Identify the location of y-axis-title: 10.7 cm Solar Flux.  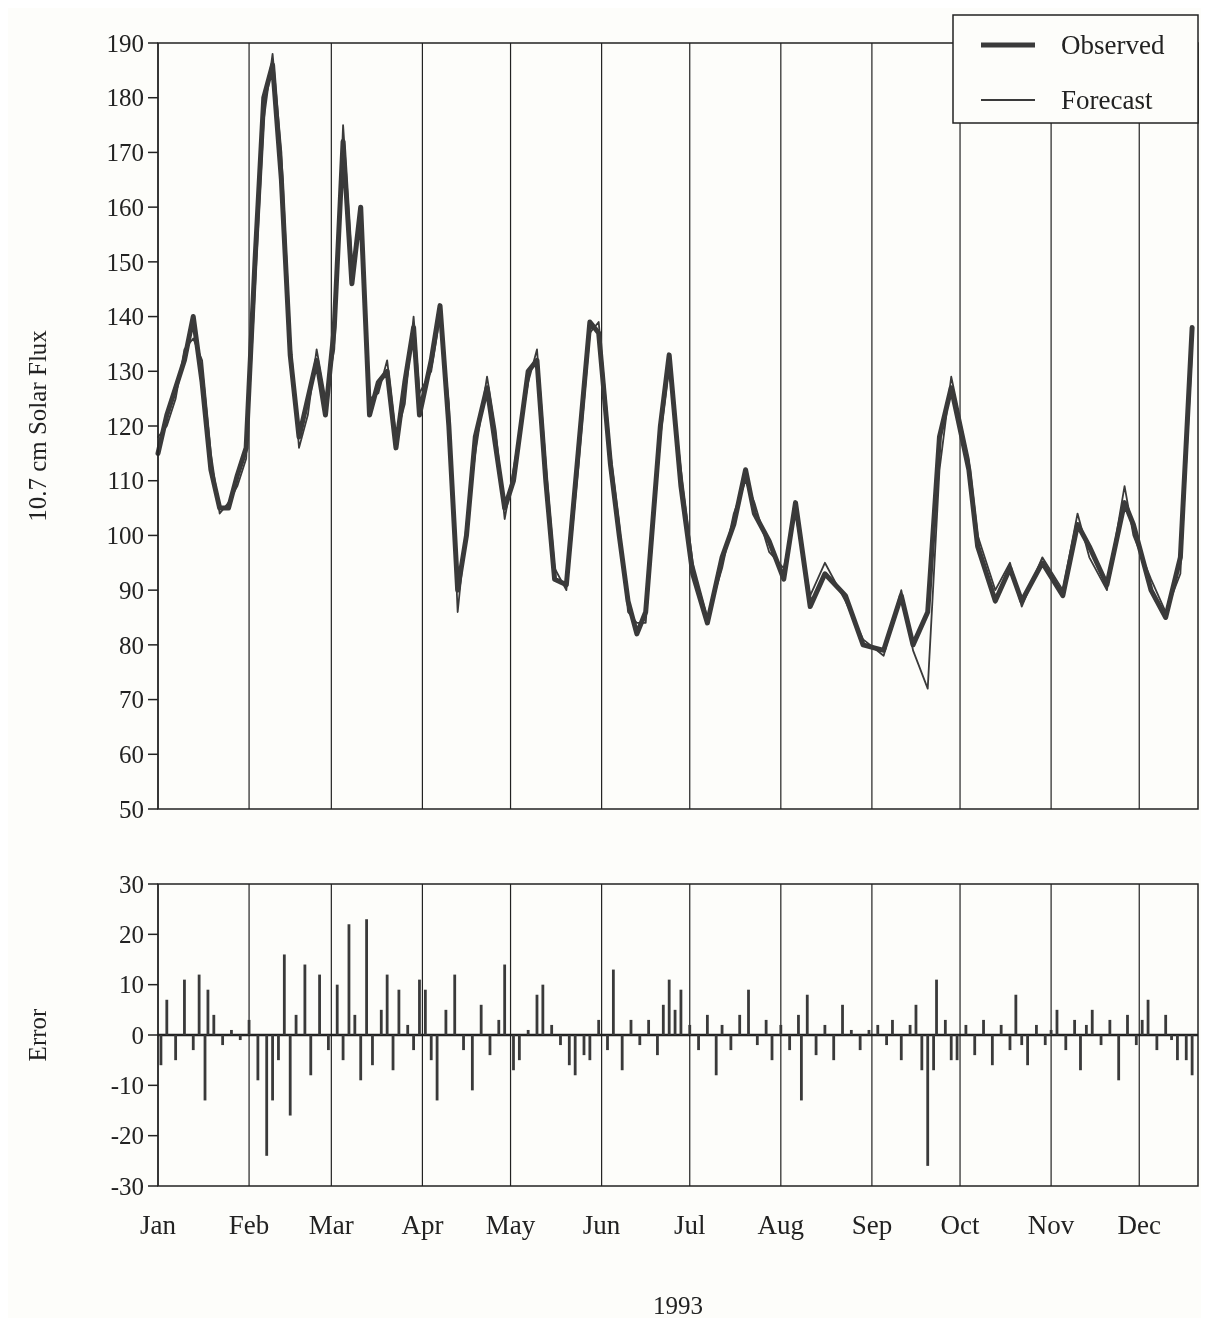
(37, 425).